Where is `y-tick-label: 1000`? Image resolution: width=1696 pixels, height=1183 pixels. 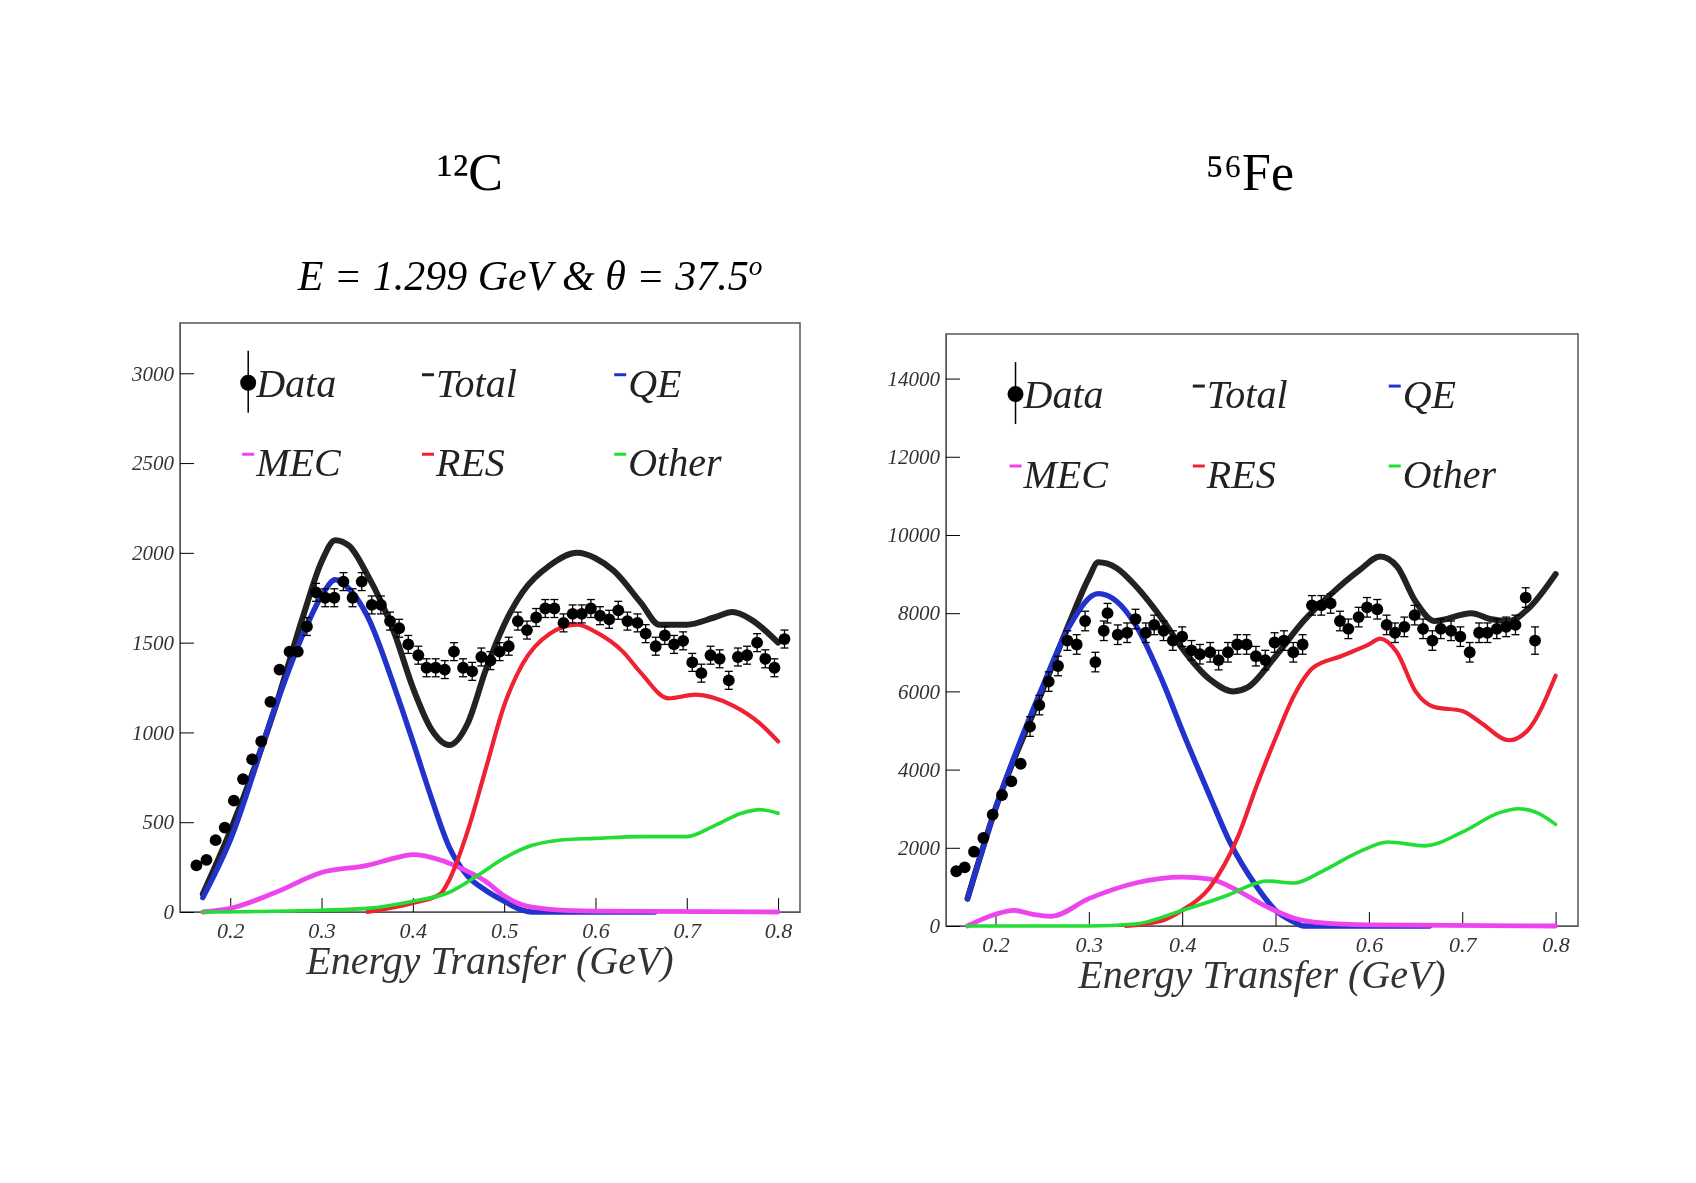 y-tick-label: 1000 is located at coordinates (153, 732).